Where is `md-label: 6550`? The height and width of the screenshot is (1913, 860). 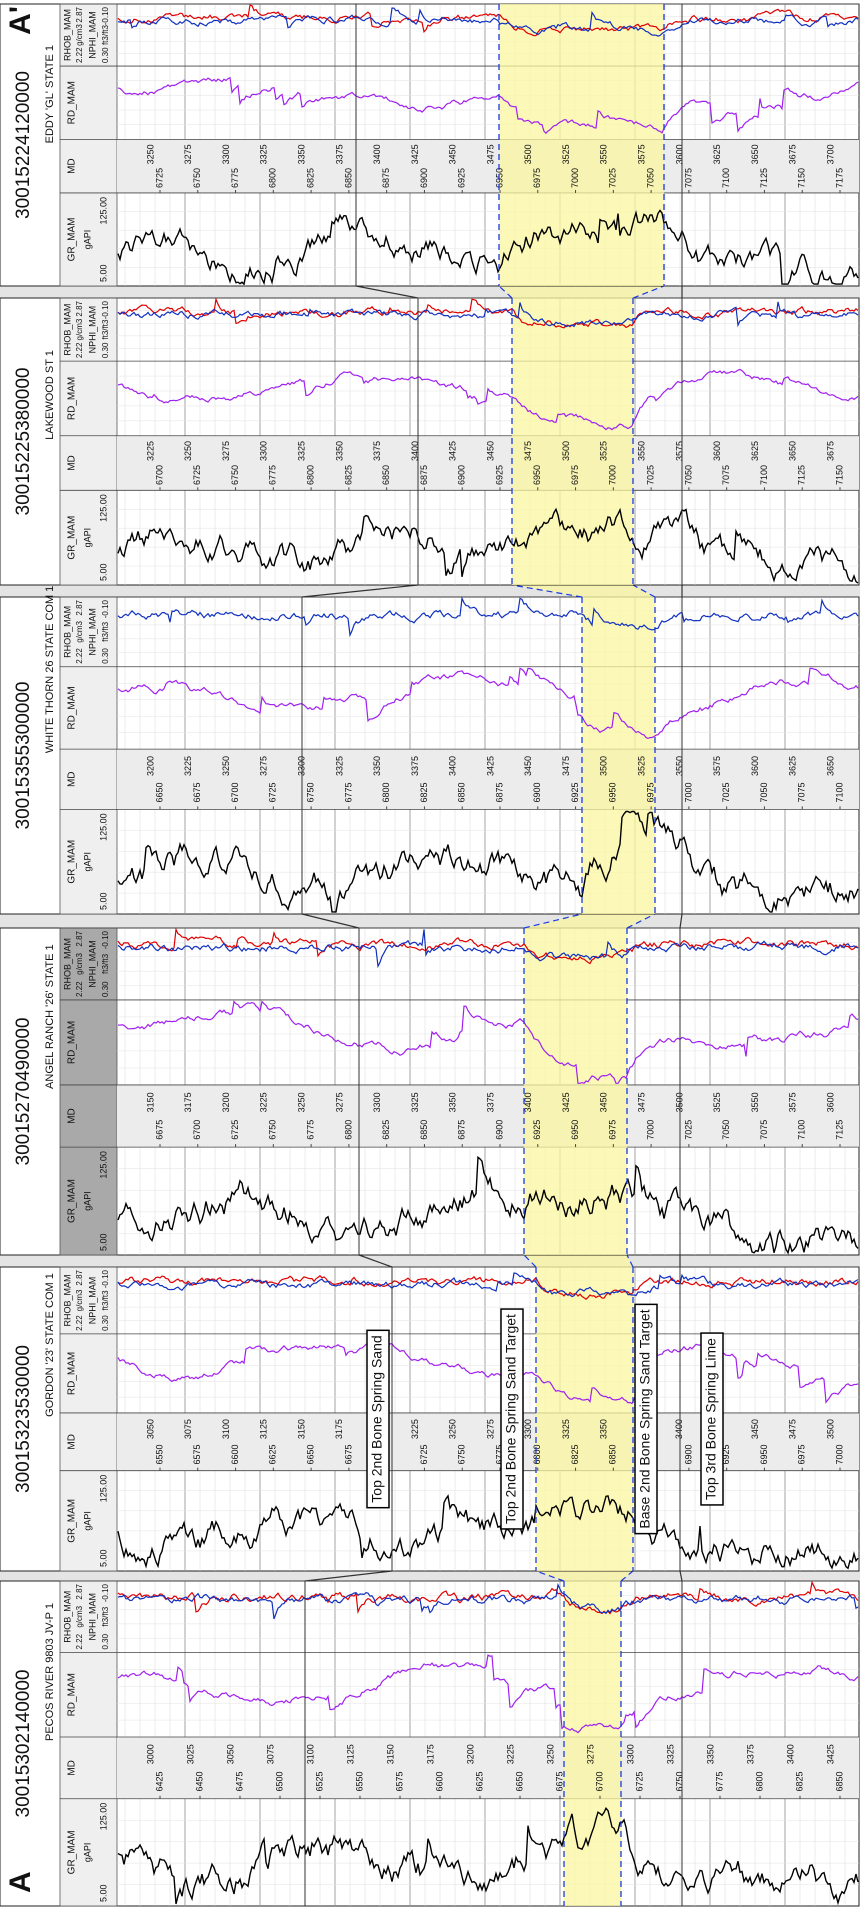
md-label: 6550 is located at coordinates (159, 1454).